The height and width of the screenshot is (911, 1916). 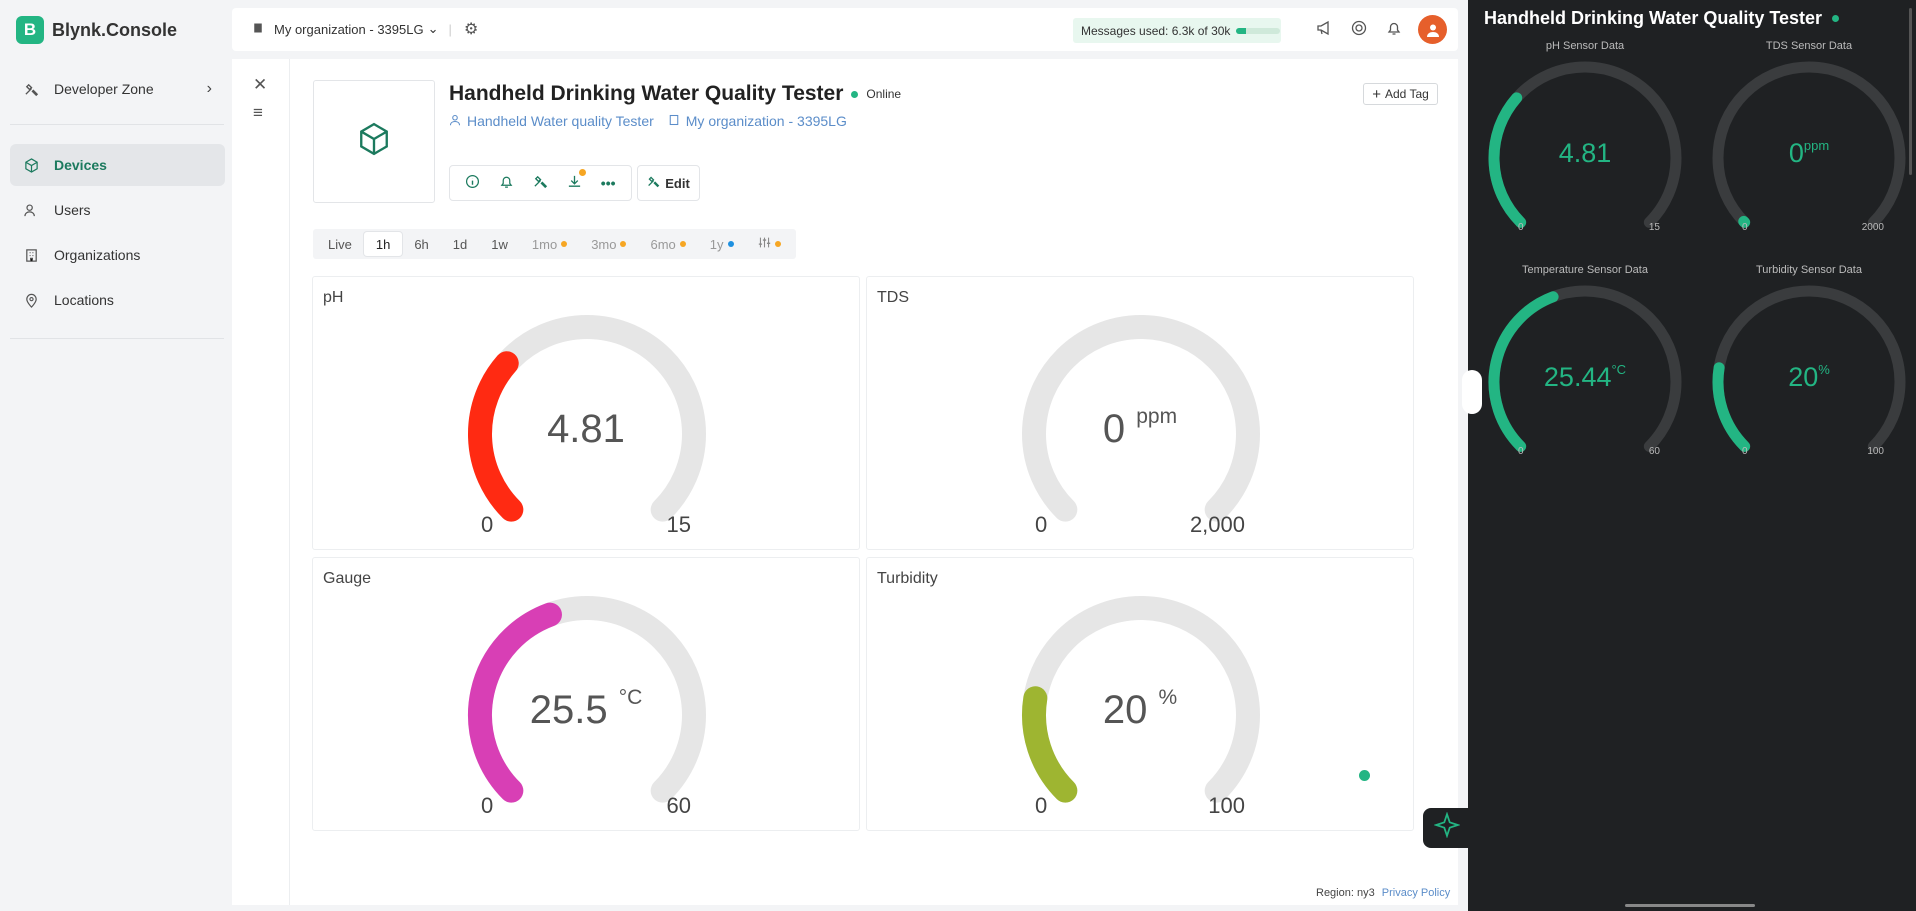 I want to click on time-range-label: 3mo, so click(x=604, y=244).